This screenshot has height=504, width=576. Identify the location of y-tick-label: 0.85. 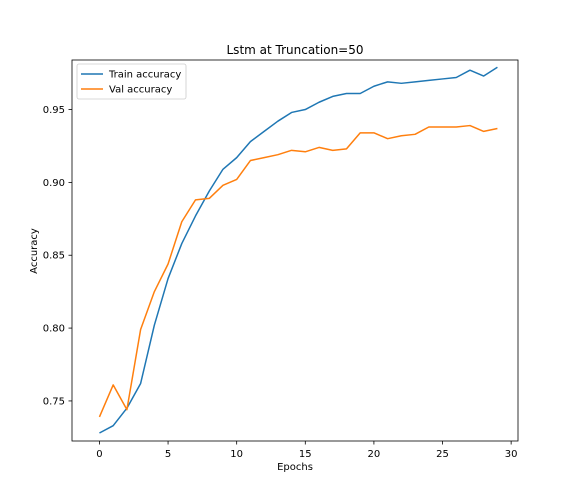
(54, 256).